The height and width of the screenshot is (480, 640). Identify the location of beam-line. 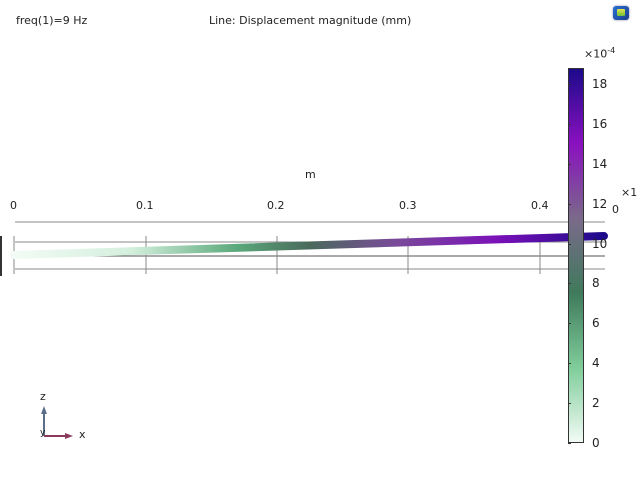
(309, 245).